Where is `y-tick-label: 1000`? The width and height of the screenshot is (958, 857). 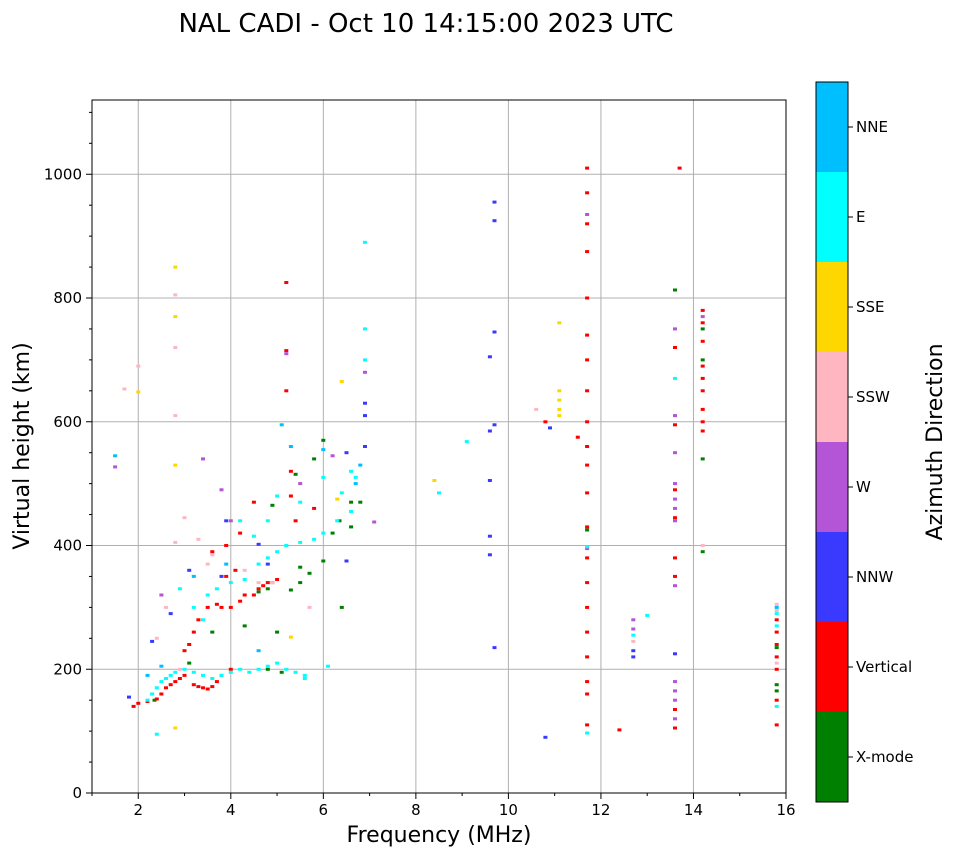
y-tick-label: 1000 is located at coordinates (63, 174).